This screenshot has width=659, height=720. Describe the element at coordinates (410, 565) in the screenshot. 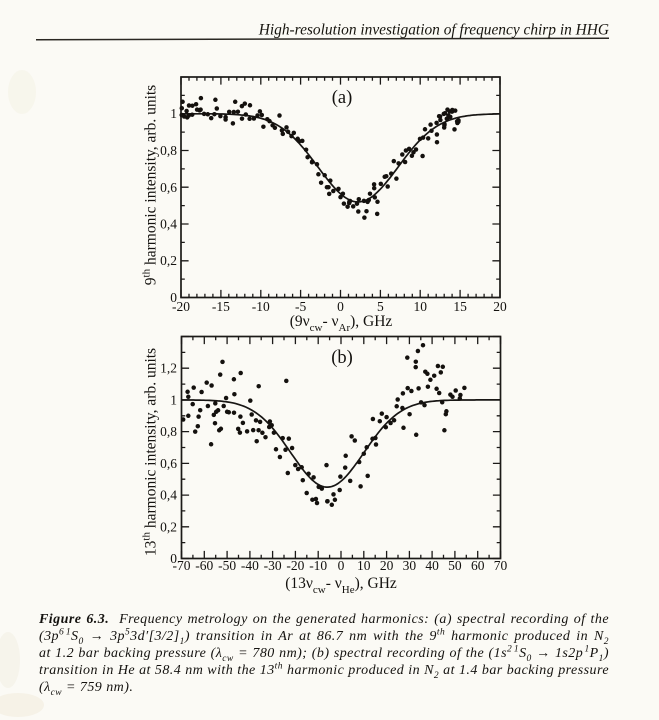

I see `svg-text: 30` at that location.